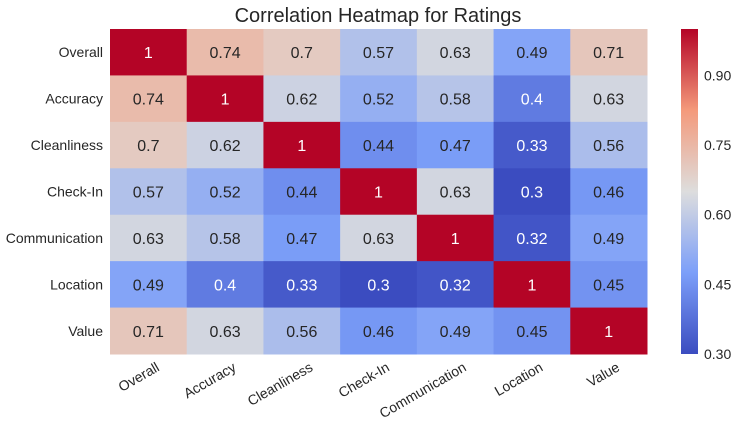  I want to click on y-tick-label: Check-In, so click(75, 192).